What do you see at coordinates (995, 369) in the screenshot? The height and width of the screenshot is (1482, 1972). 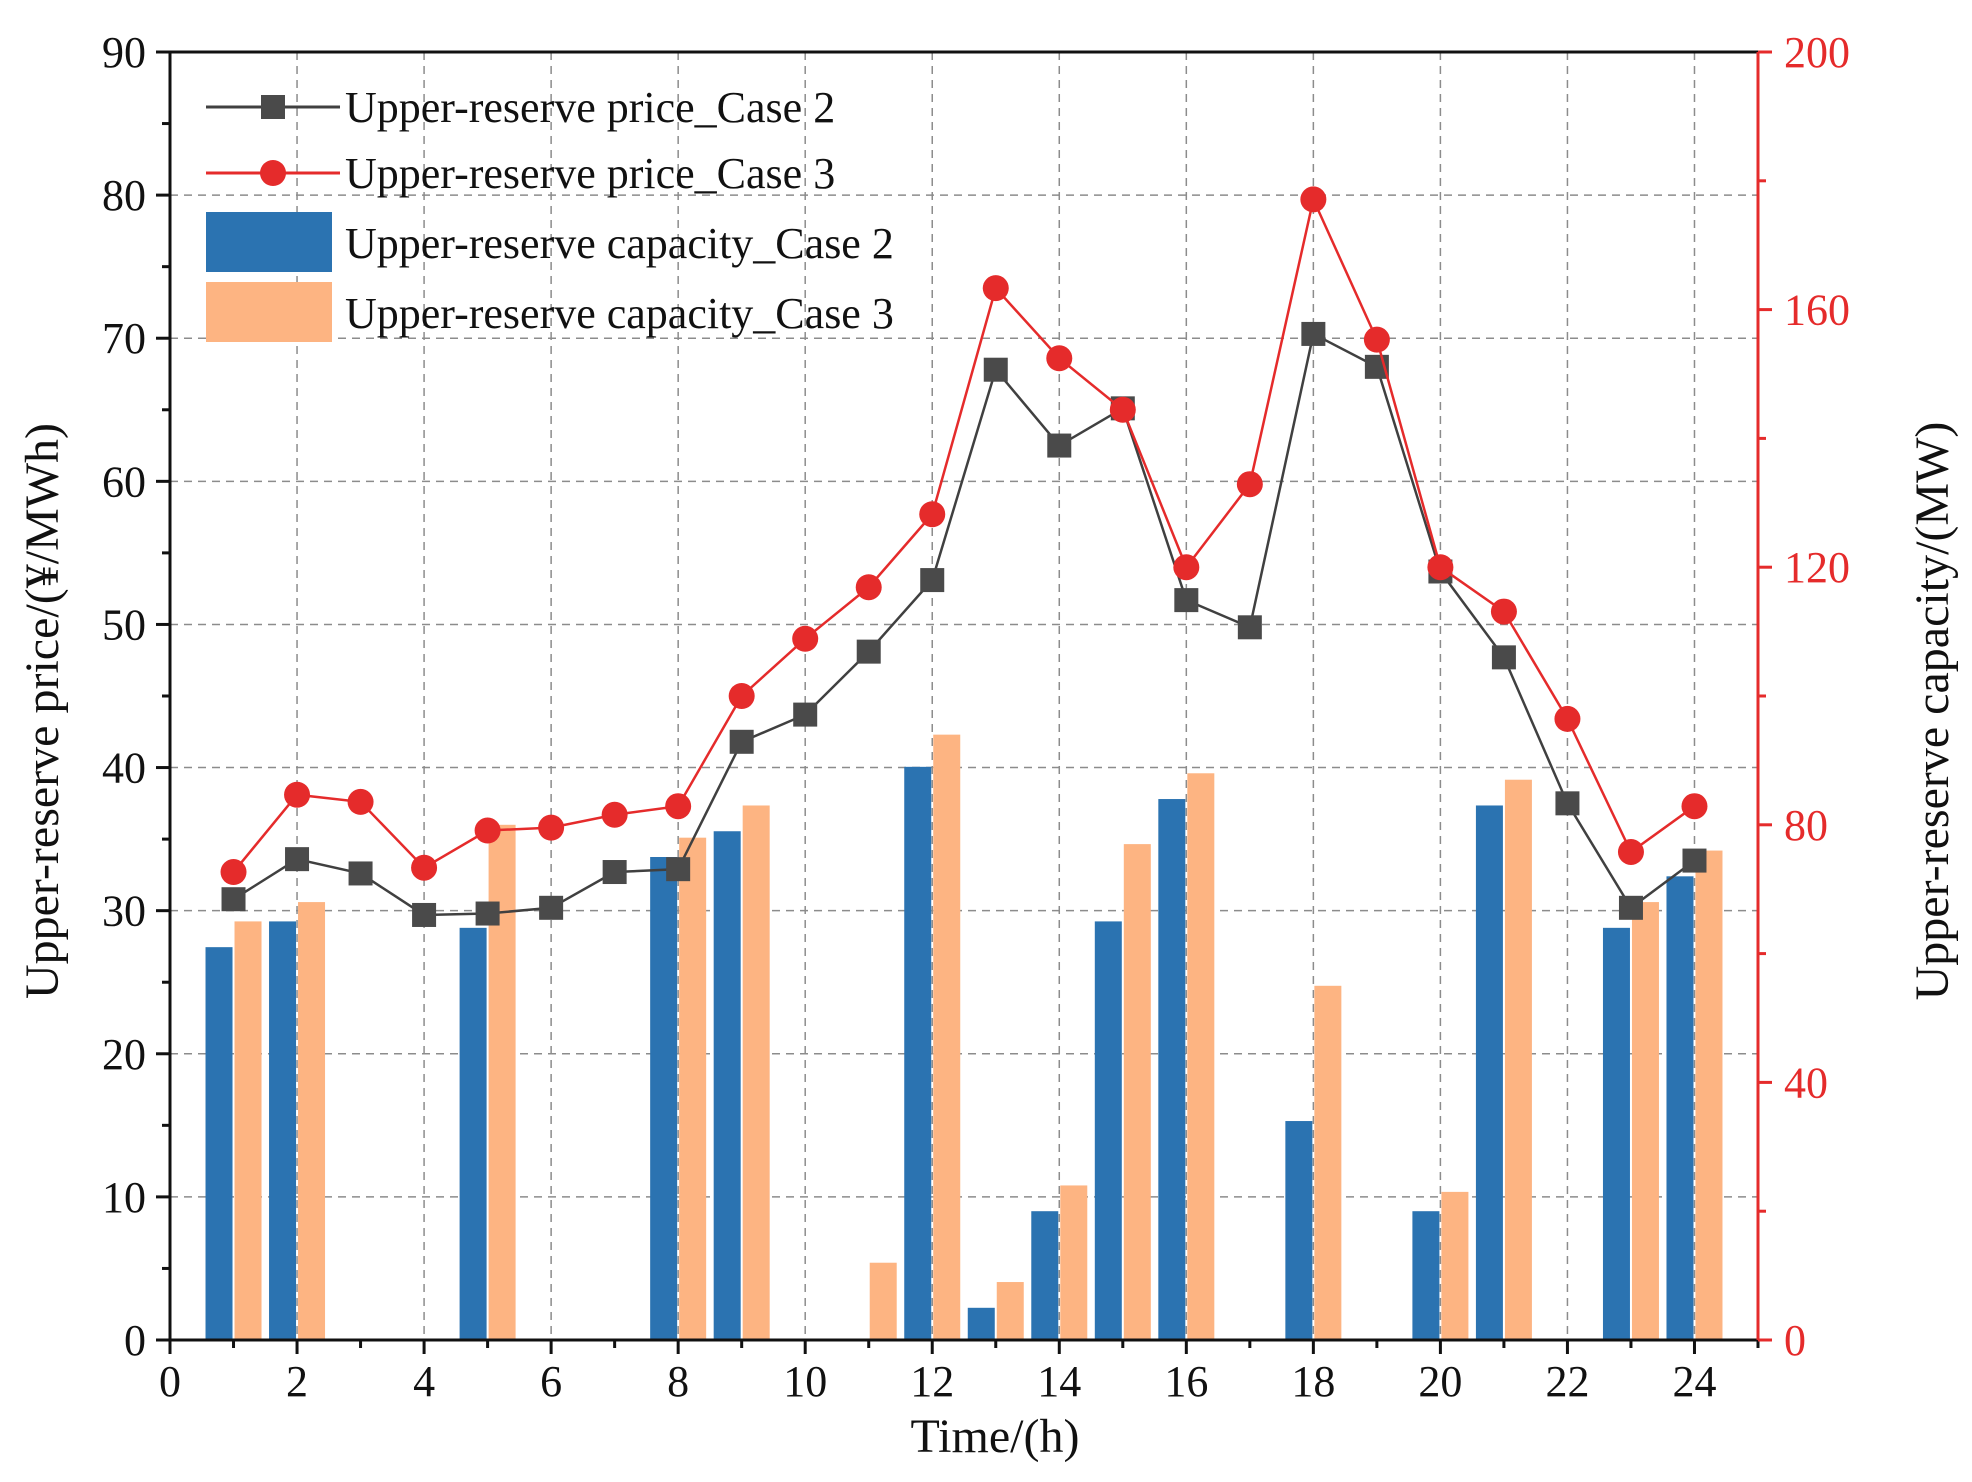 I see `point-price-case2-t13` at bounding box center [995, 369].